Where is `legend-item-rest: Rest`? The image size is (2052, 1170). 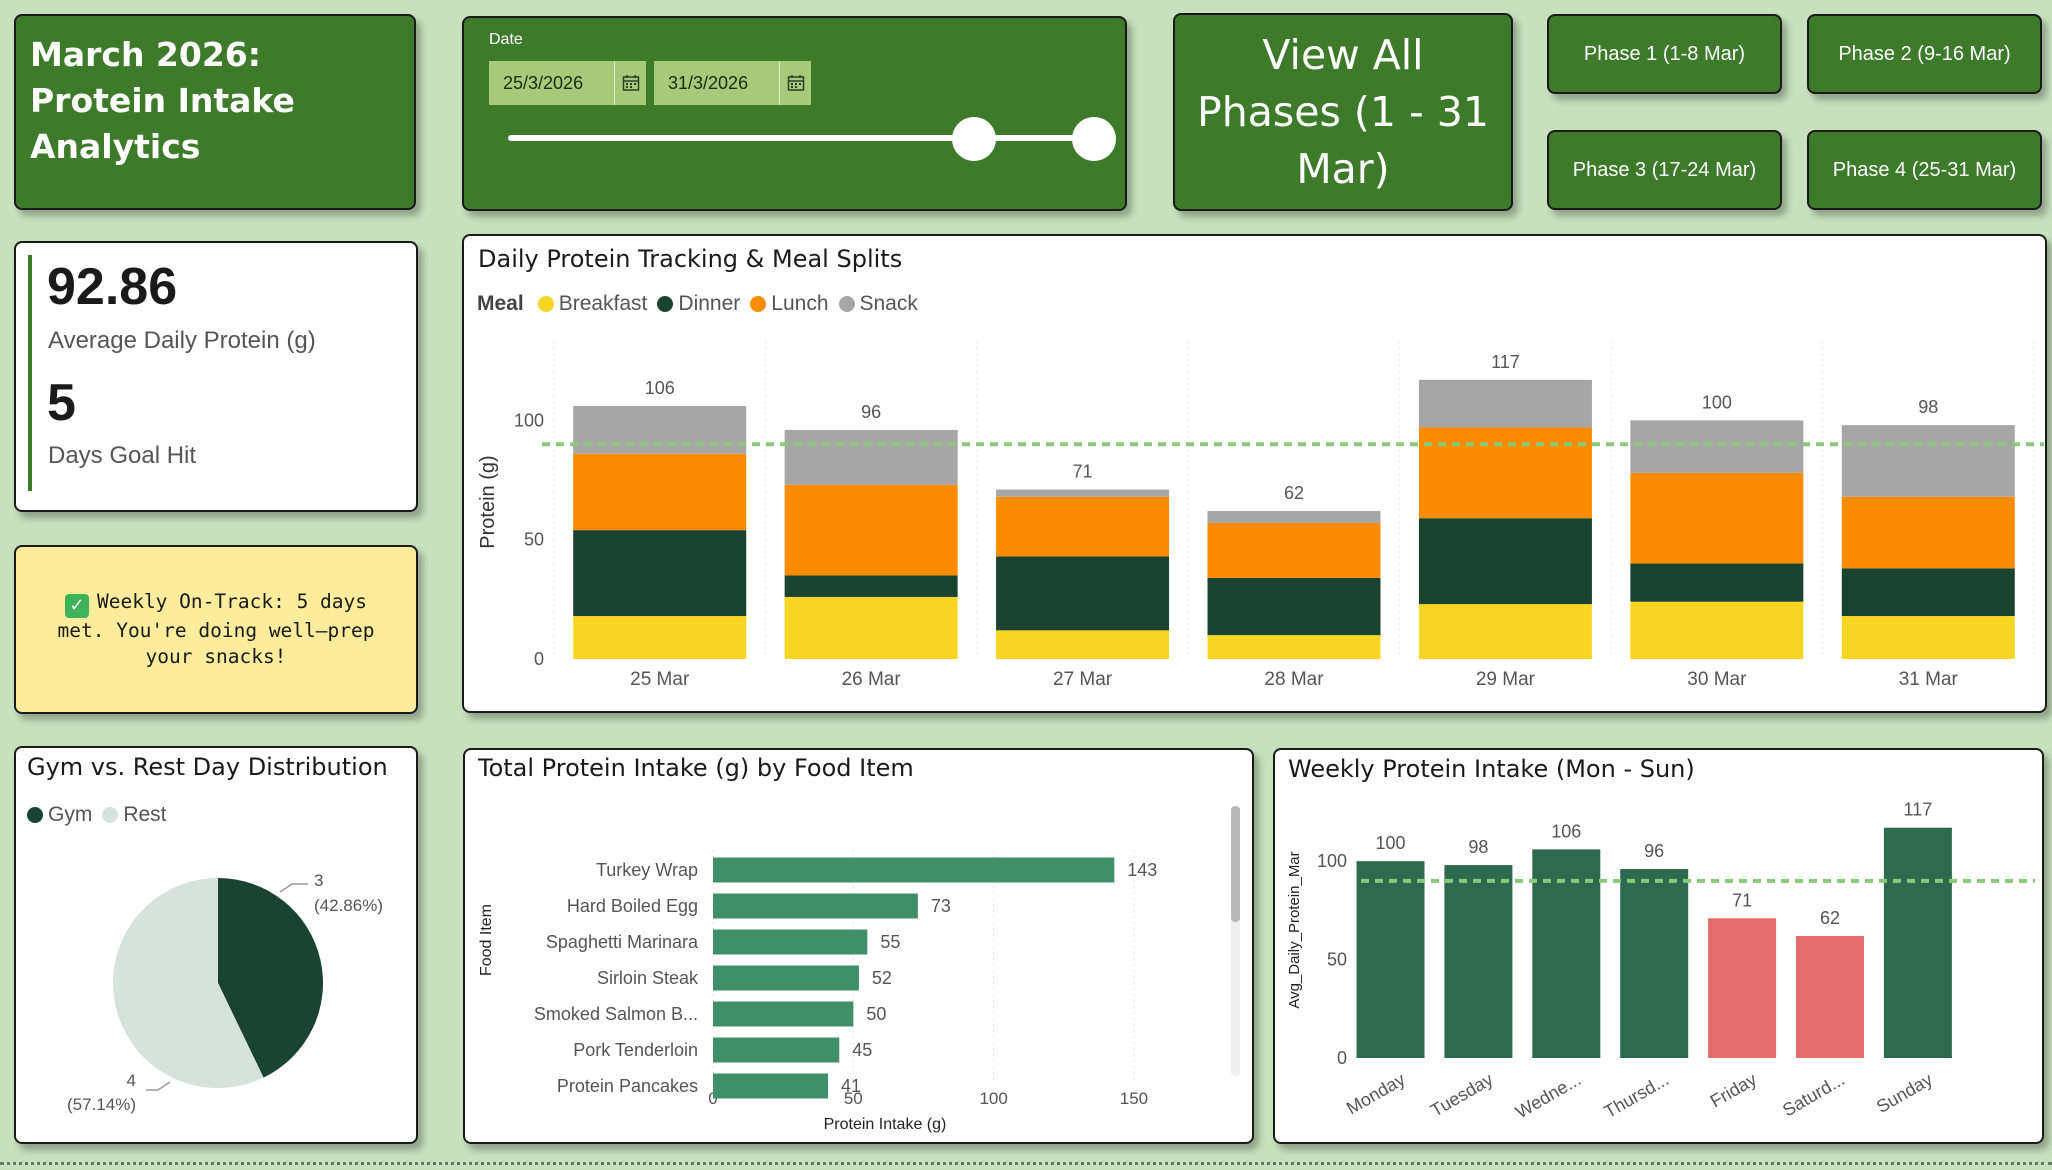 legend-item-rest: Rest is located at coordinates (134, 815).